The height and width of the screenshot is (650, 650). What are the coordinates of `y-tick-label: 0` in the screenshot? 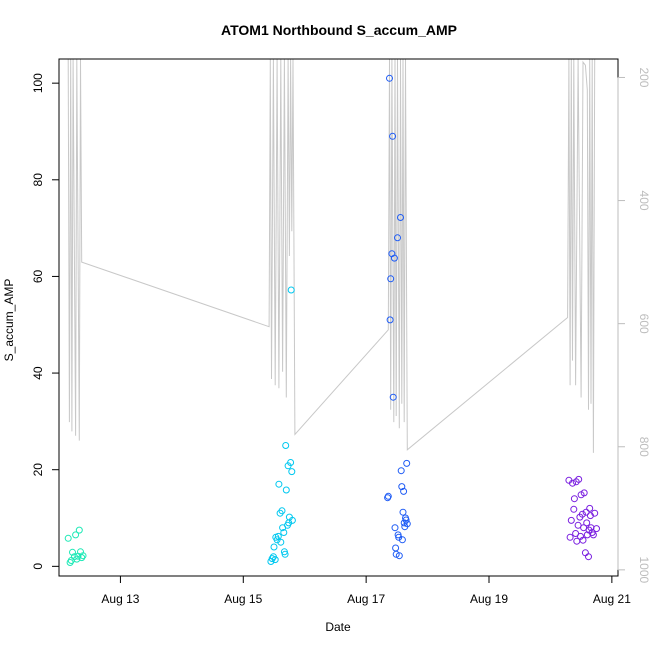 It's located at (38, 566).